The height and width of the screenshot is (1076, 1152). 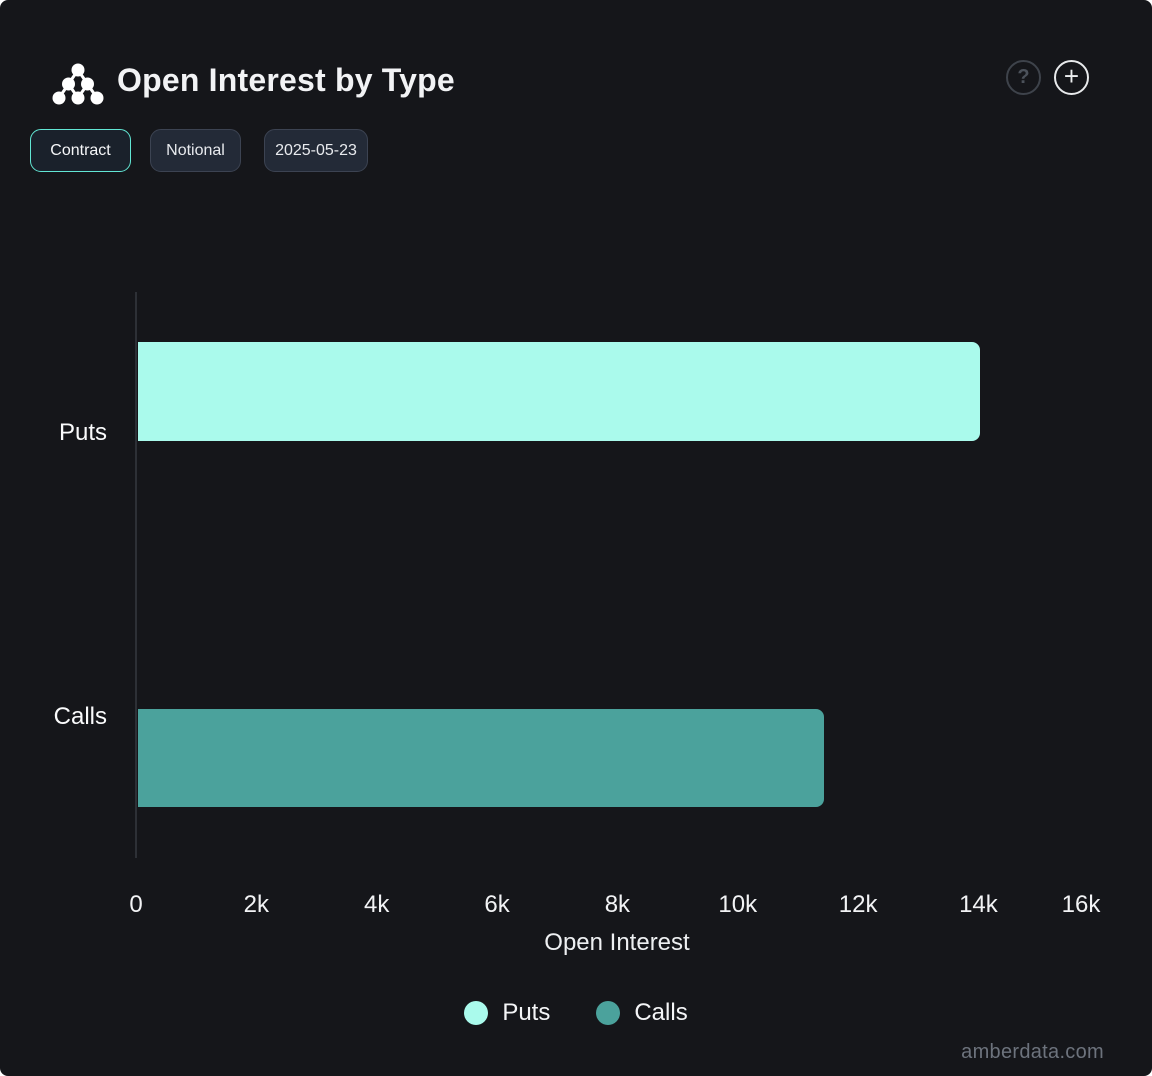 What do you see at coordinates (1032, 1052) in the screenshot?
I see `watermark: amberdata.com` at bounding box center [1032, 1052].